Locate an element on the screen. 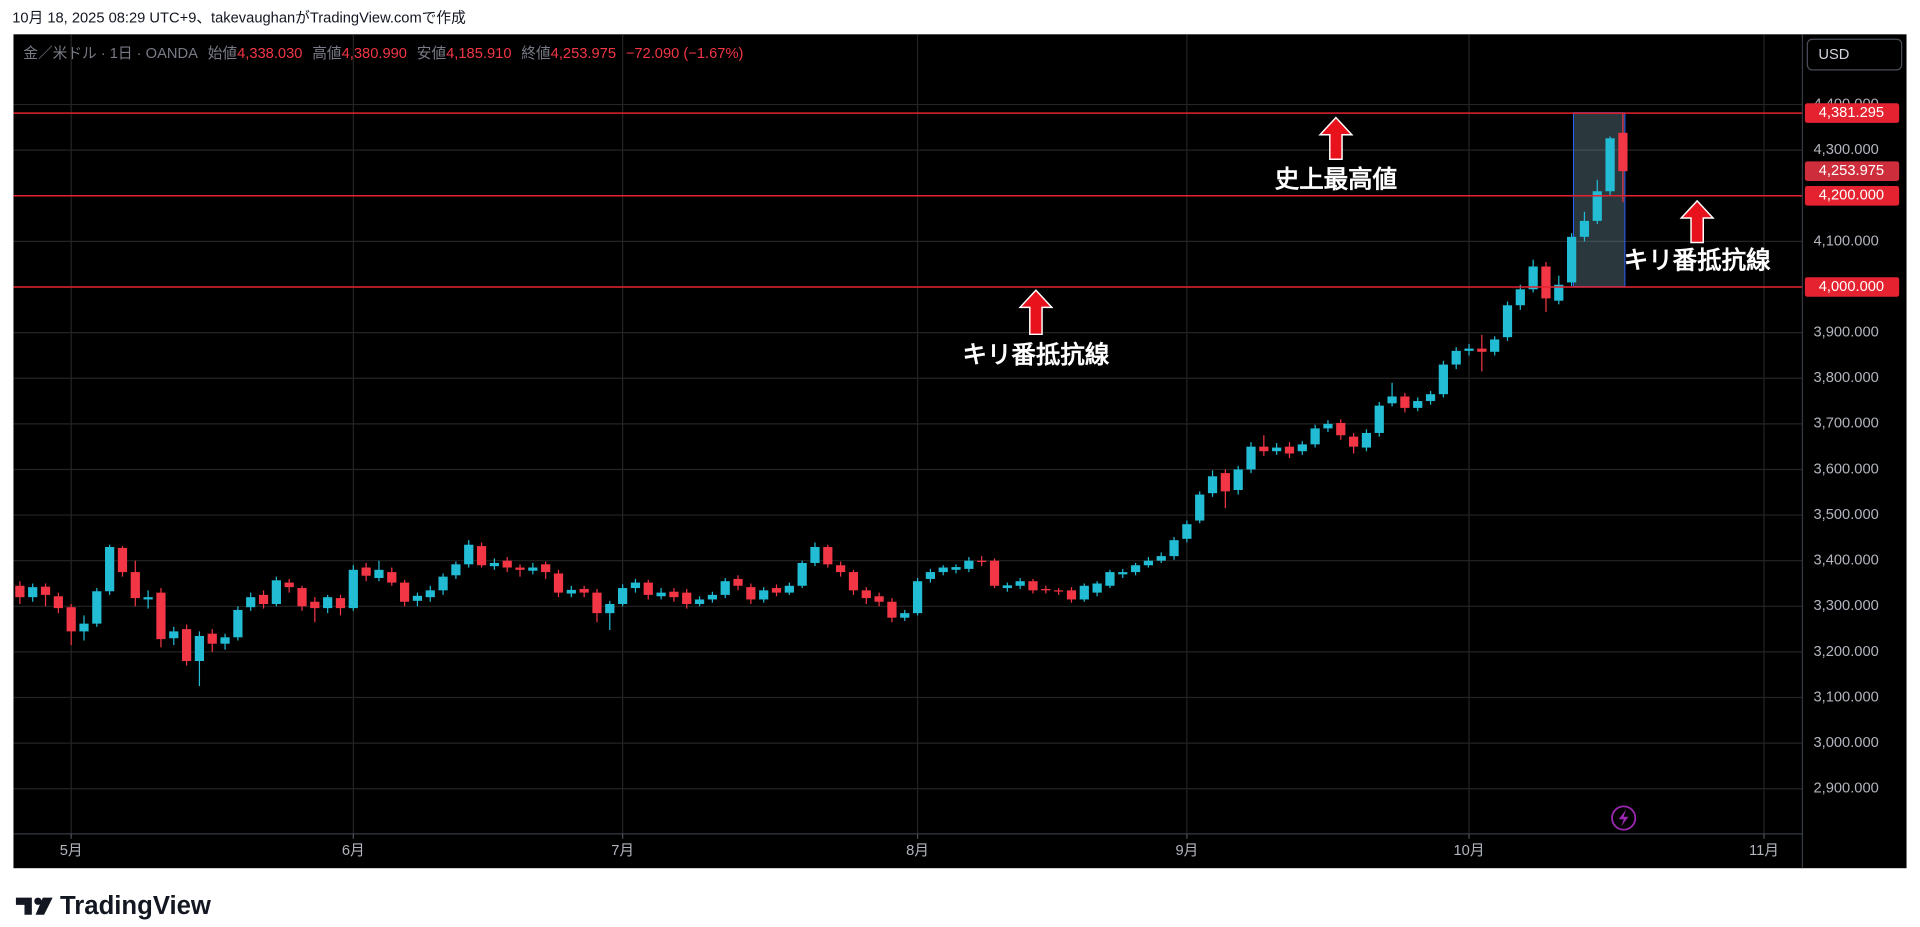  y-tick-label: 4,100.000 is located at coordinates (1845, 241).